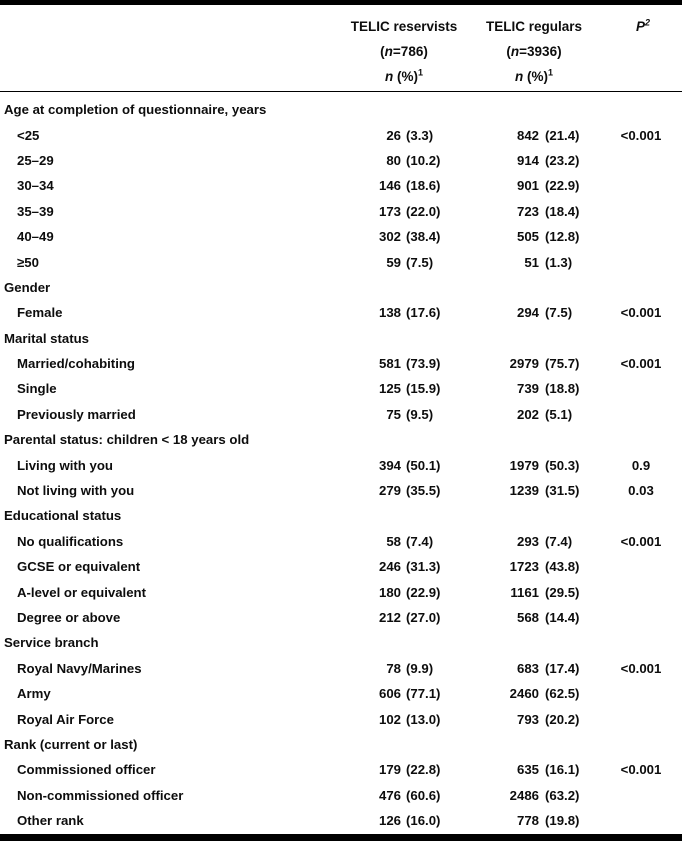 The height and width of the screenshot is (845, 682). What do you see at coordinates (341, 439) in the screenshot?
I see `section-header-row: Parental status: children < 18 years old` at bounding box center [341, 439].